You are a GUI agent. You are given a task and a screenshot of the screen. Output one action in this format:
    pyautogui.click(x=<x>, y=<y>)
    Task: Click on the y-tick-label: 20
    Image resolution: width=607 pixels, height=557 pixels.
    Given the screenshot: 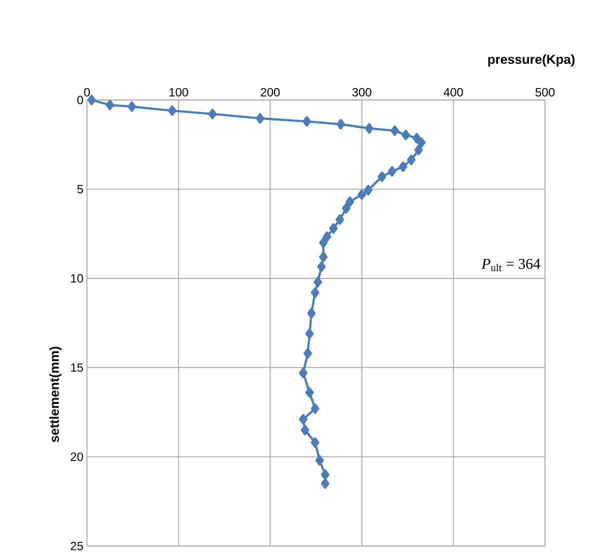 What is the action you would take?
    pyautogui.click(x=77, y=457)
    